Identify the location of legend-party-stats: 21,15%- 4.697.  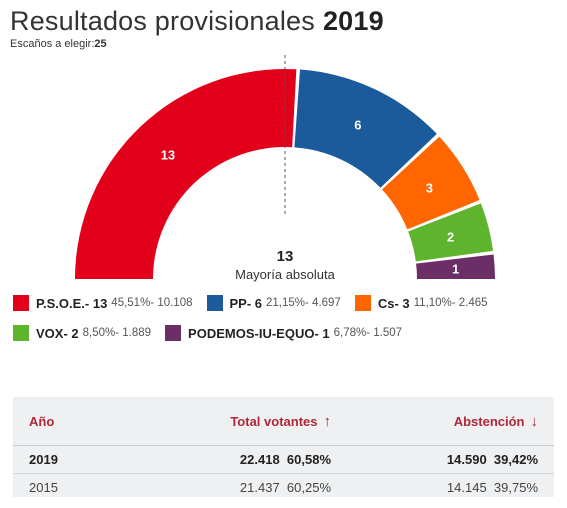
(303, 303).